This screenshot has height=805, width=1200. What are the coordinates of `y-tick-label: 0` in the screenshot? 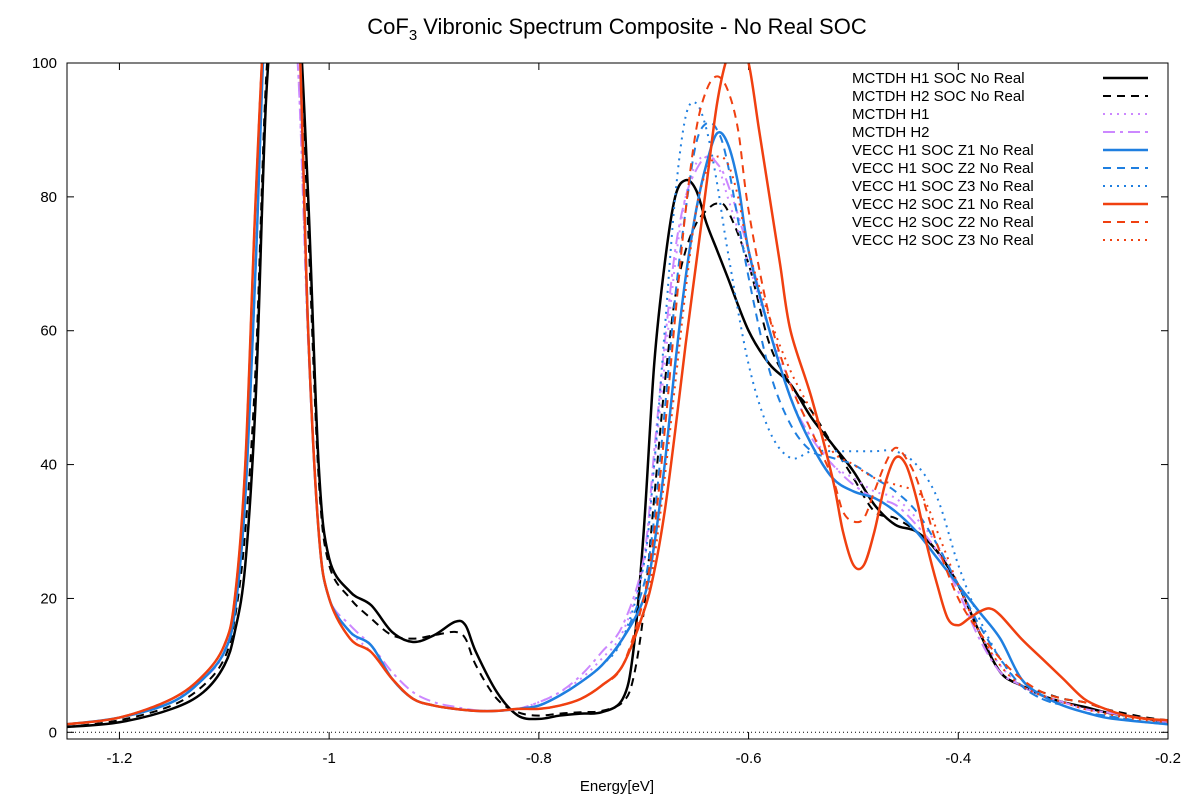 It's located at (53, 732).